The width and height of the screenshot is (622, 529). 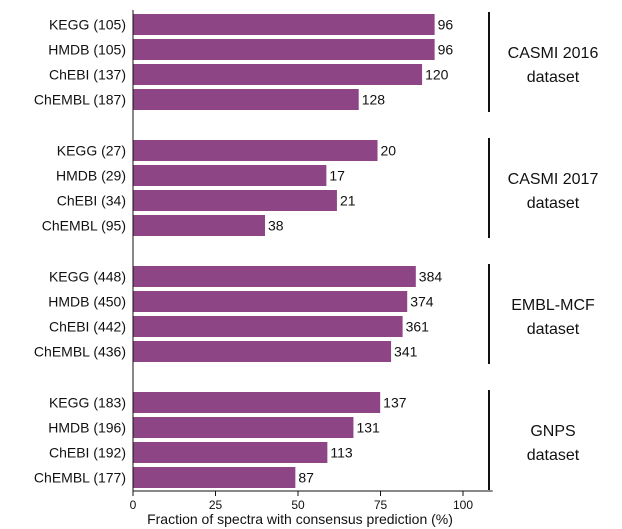 What do you see at coordinates (91, 176) in the screenshot?
I see `category-label: HMDB (29)` at bounding box center [91, 176].